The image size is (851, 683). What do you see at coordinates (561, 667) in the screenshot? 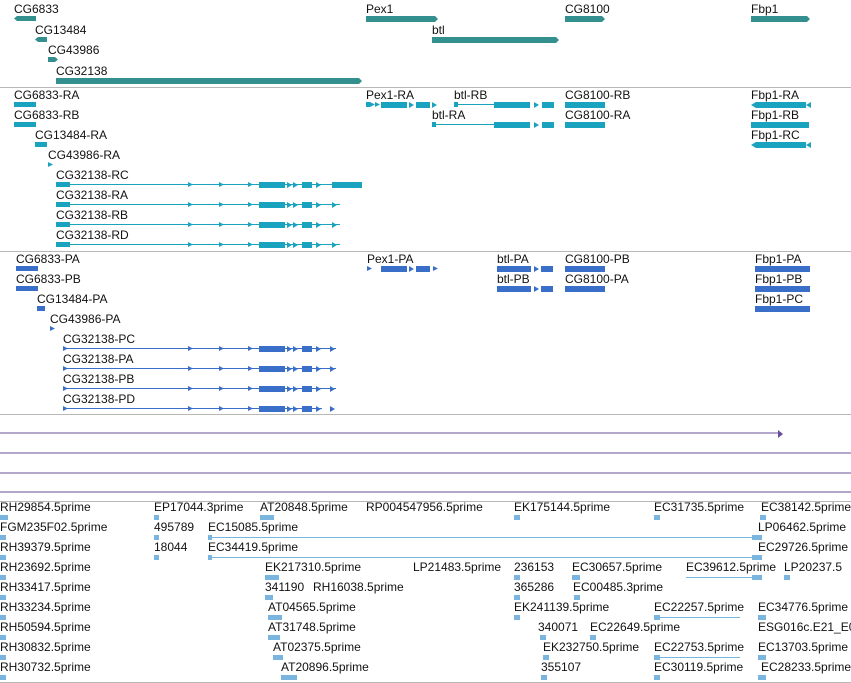
I see `est-label: 355107` at bounding box center [561, 667].